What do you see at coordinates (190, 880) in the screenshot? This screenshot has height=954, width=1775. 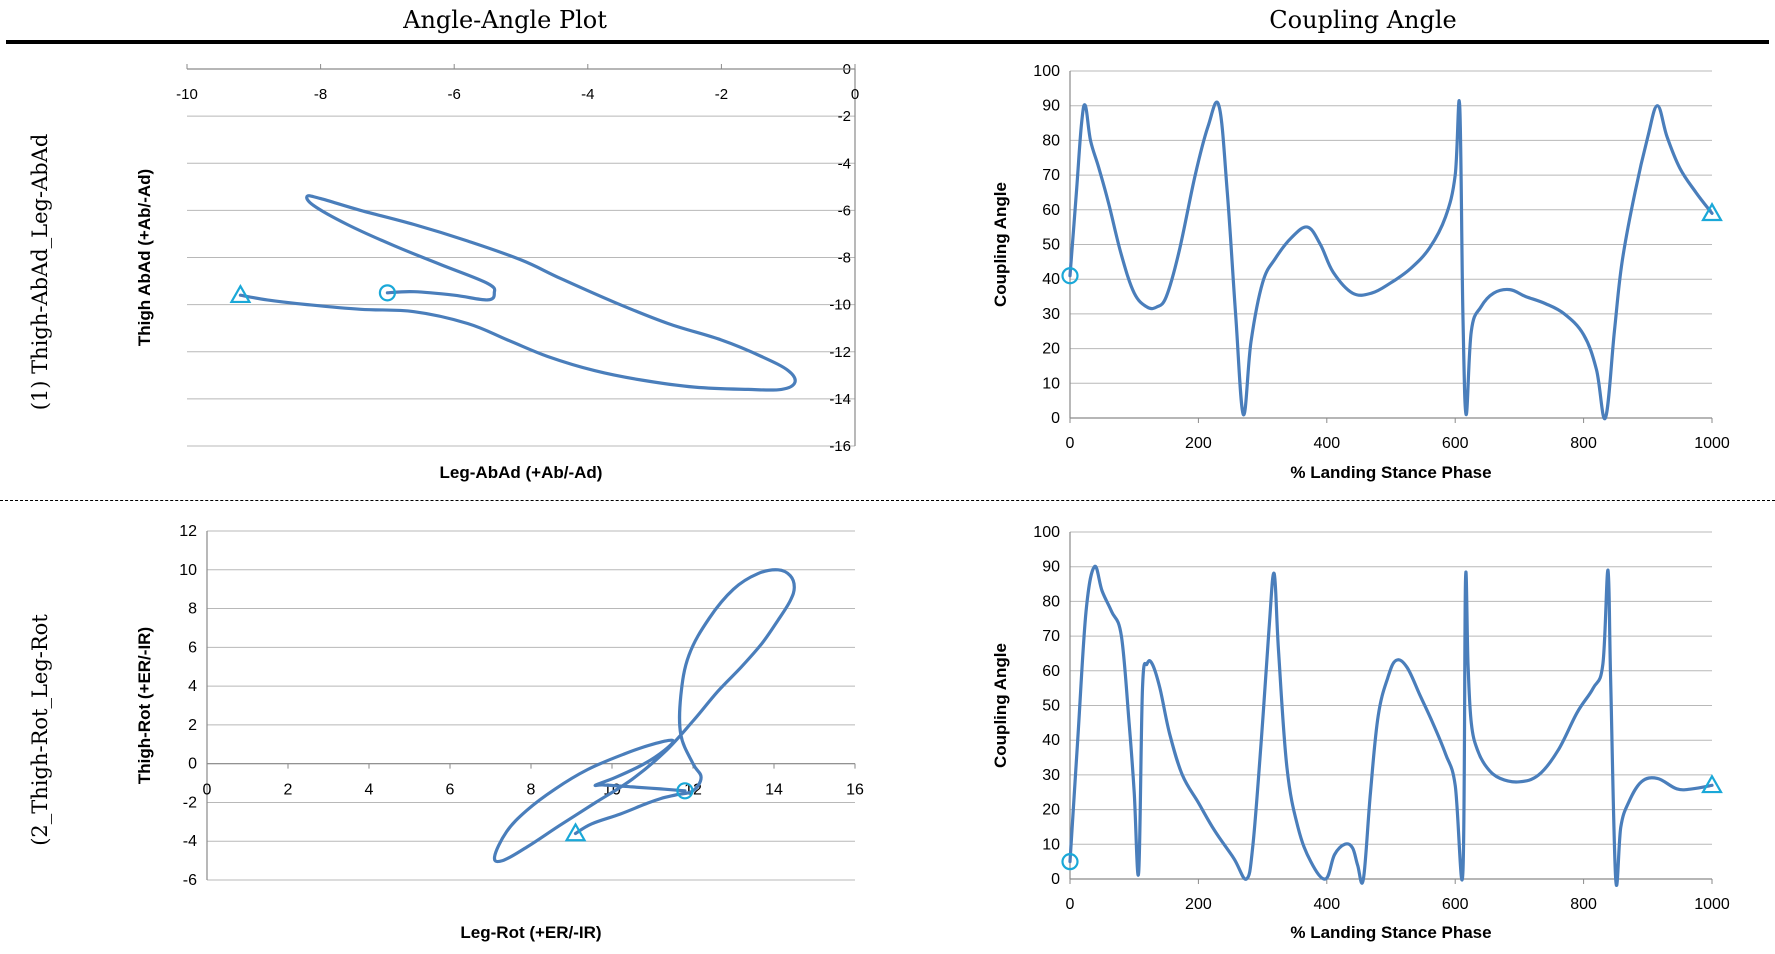 I see `aa2-y-tick-label: -6` at bounding box center [190, 880].